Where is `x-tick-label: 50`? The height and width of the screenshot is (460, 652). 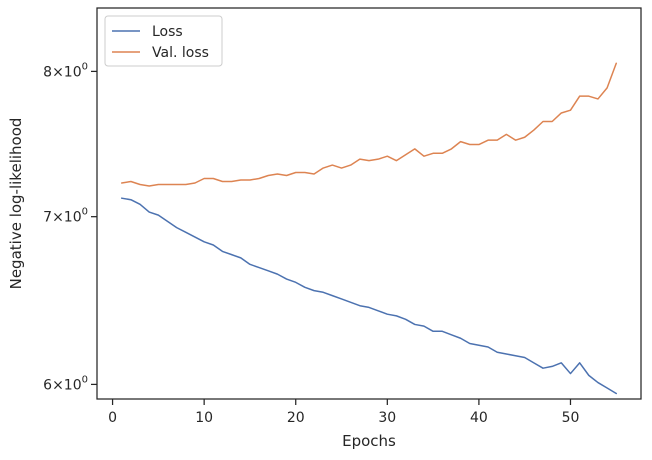
x-tick-label: 50 is located at coordinates (571, 418).